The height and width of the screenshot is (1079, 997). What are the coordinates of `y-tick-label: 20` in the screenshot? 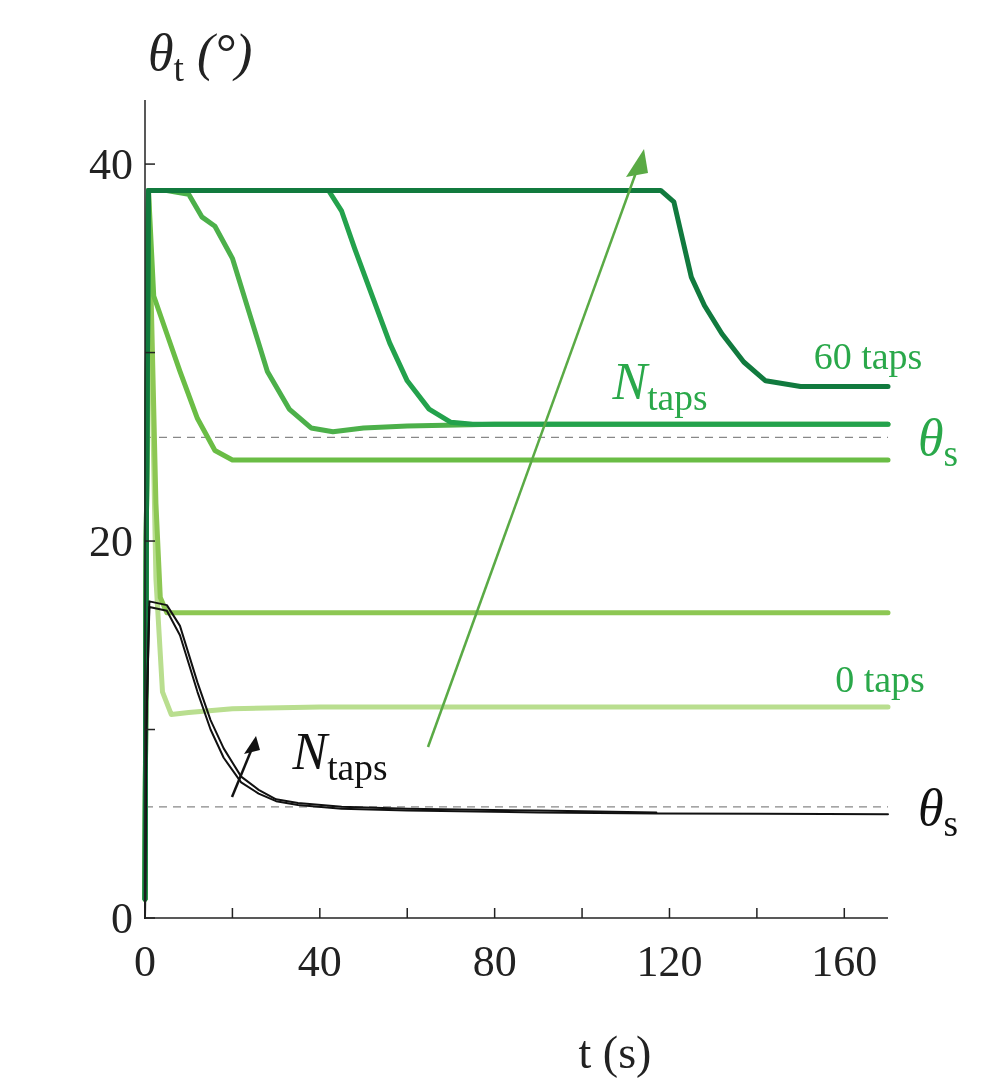 It's located at (111, 542).